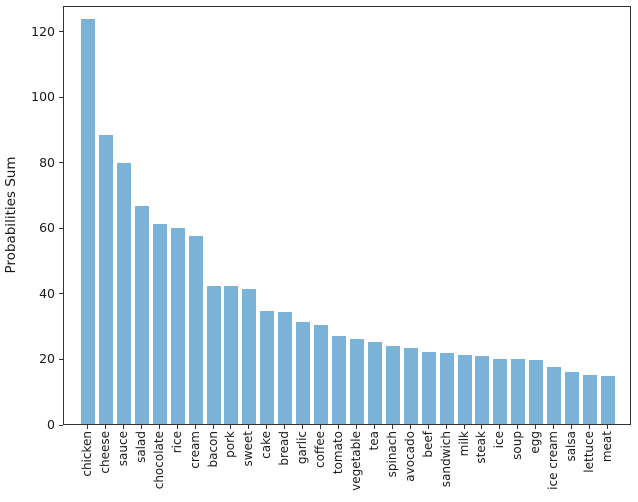 The height and width of the screenshot is (502, 638). I want to click on x-tick-label-avocado: avocado, so click(409, 456).